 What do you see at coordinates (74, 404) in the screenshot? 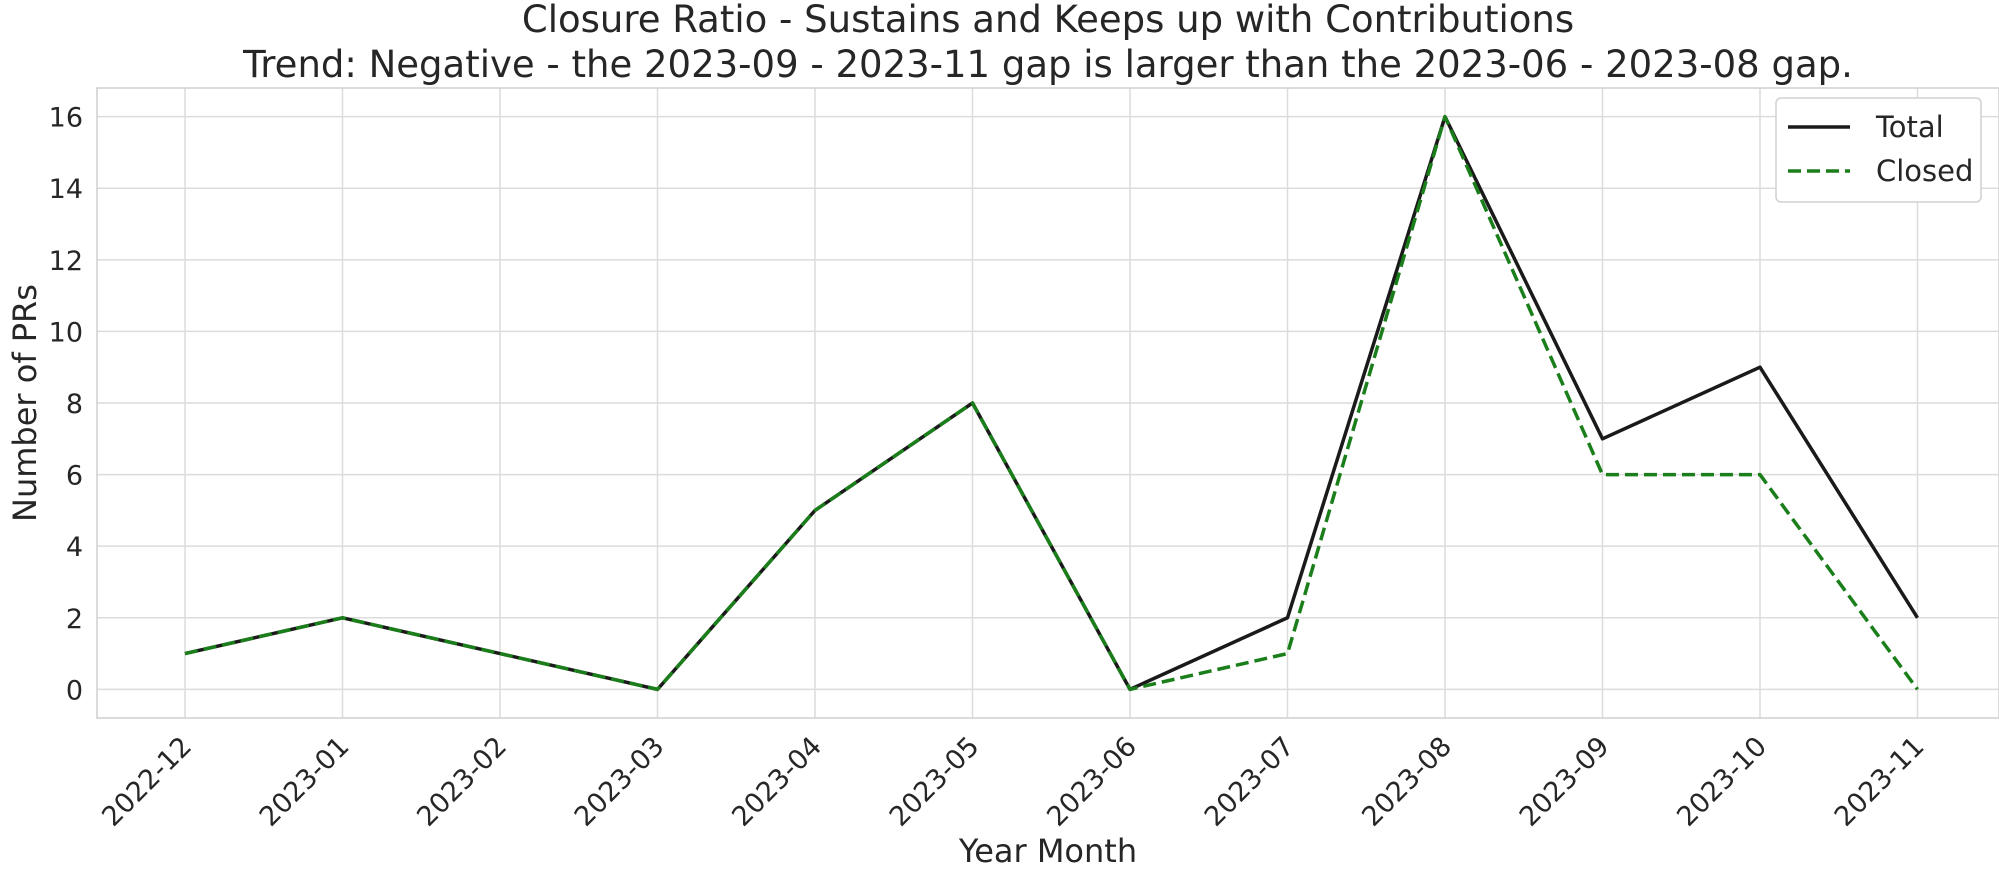
I see `y-tick-label: 8` at bounding box center [74, 404].